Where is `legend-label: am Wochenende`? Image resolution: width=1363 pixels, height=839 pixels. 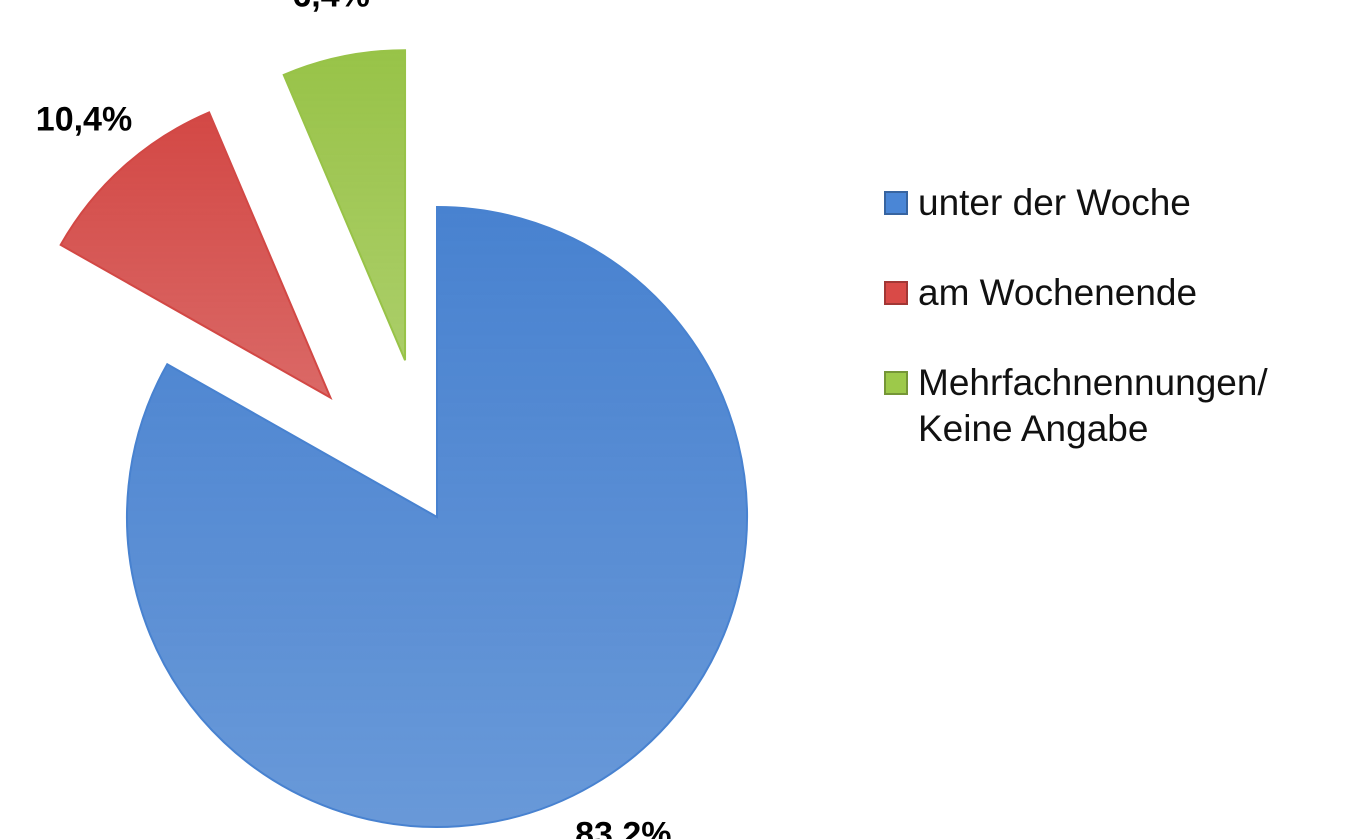
legend-label: am Wochenende is located at coordinates (1058, 292).